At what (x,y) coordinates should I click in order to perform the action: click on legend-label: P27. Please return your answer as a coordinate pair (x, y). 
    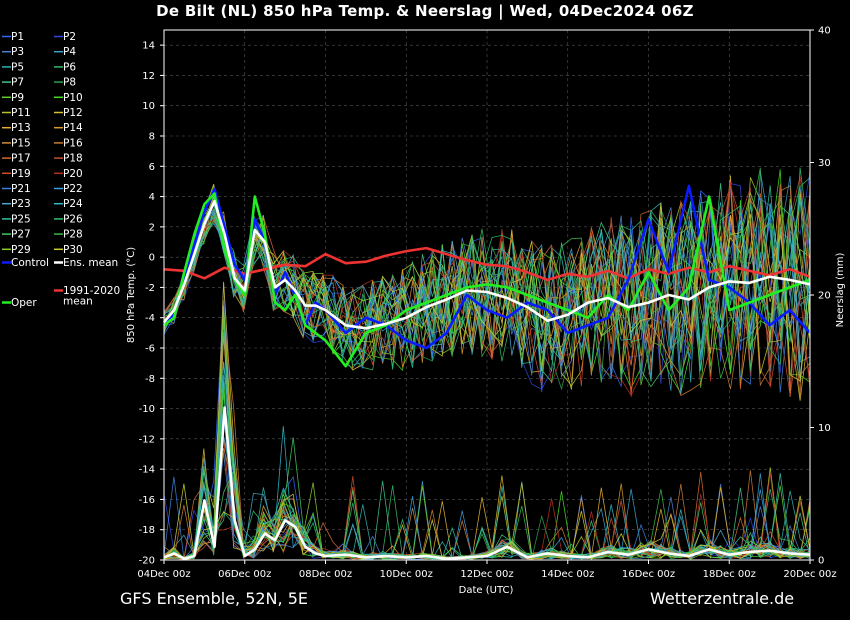
    Looking at the image, I should click on (21, 235).